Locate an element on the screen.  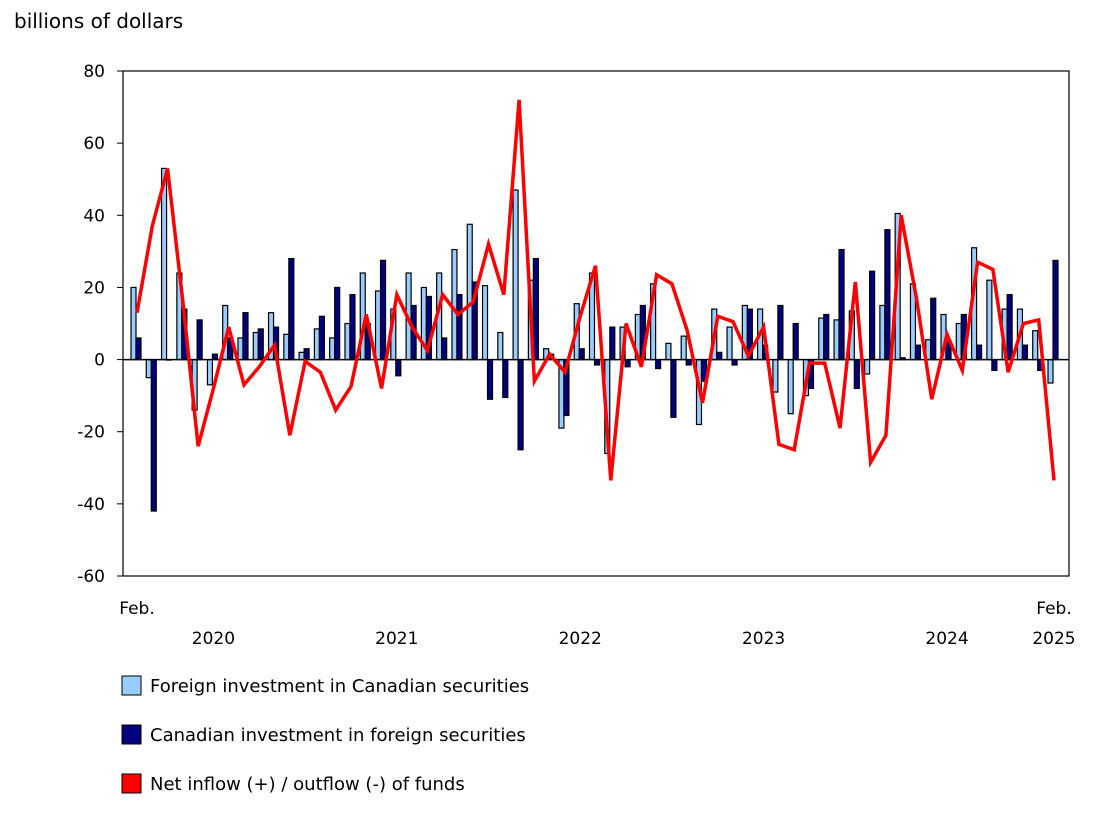
year-label: 2025 is located at coordinates (1053, 639).